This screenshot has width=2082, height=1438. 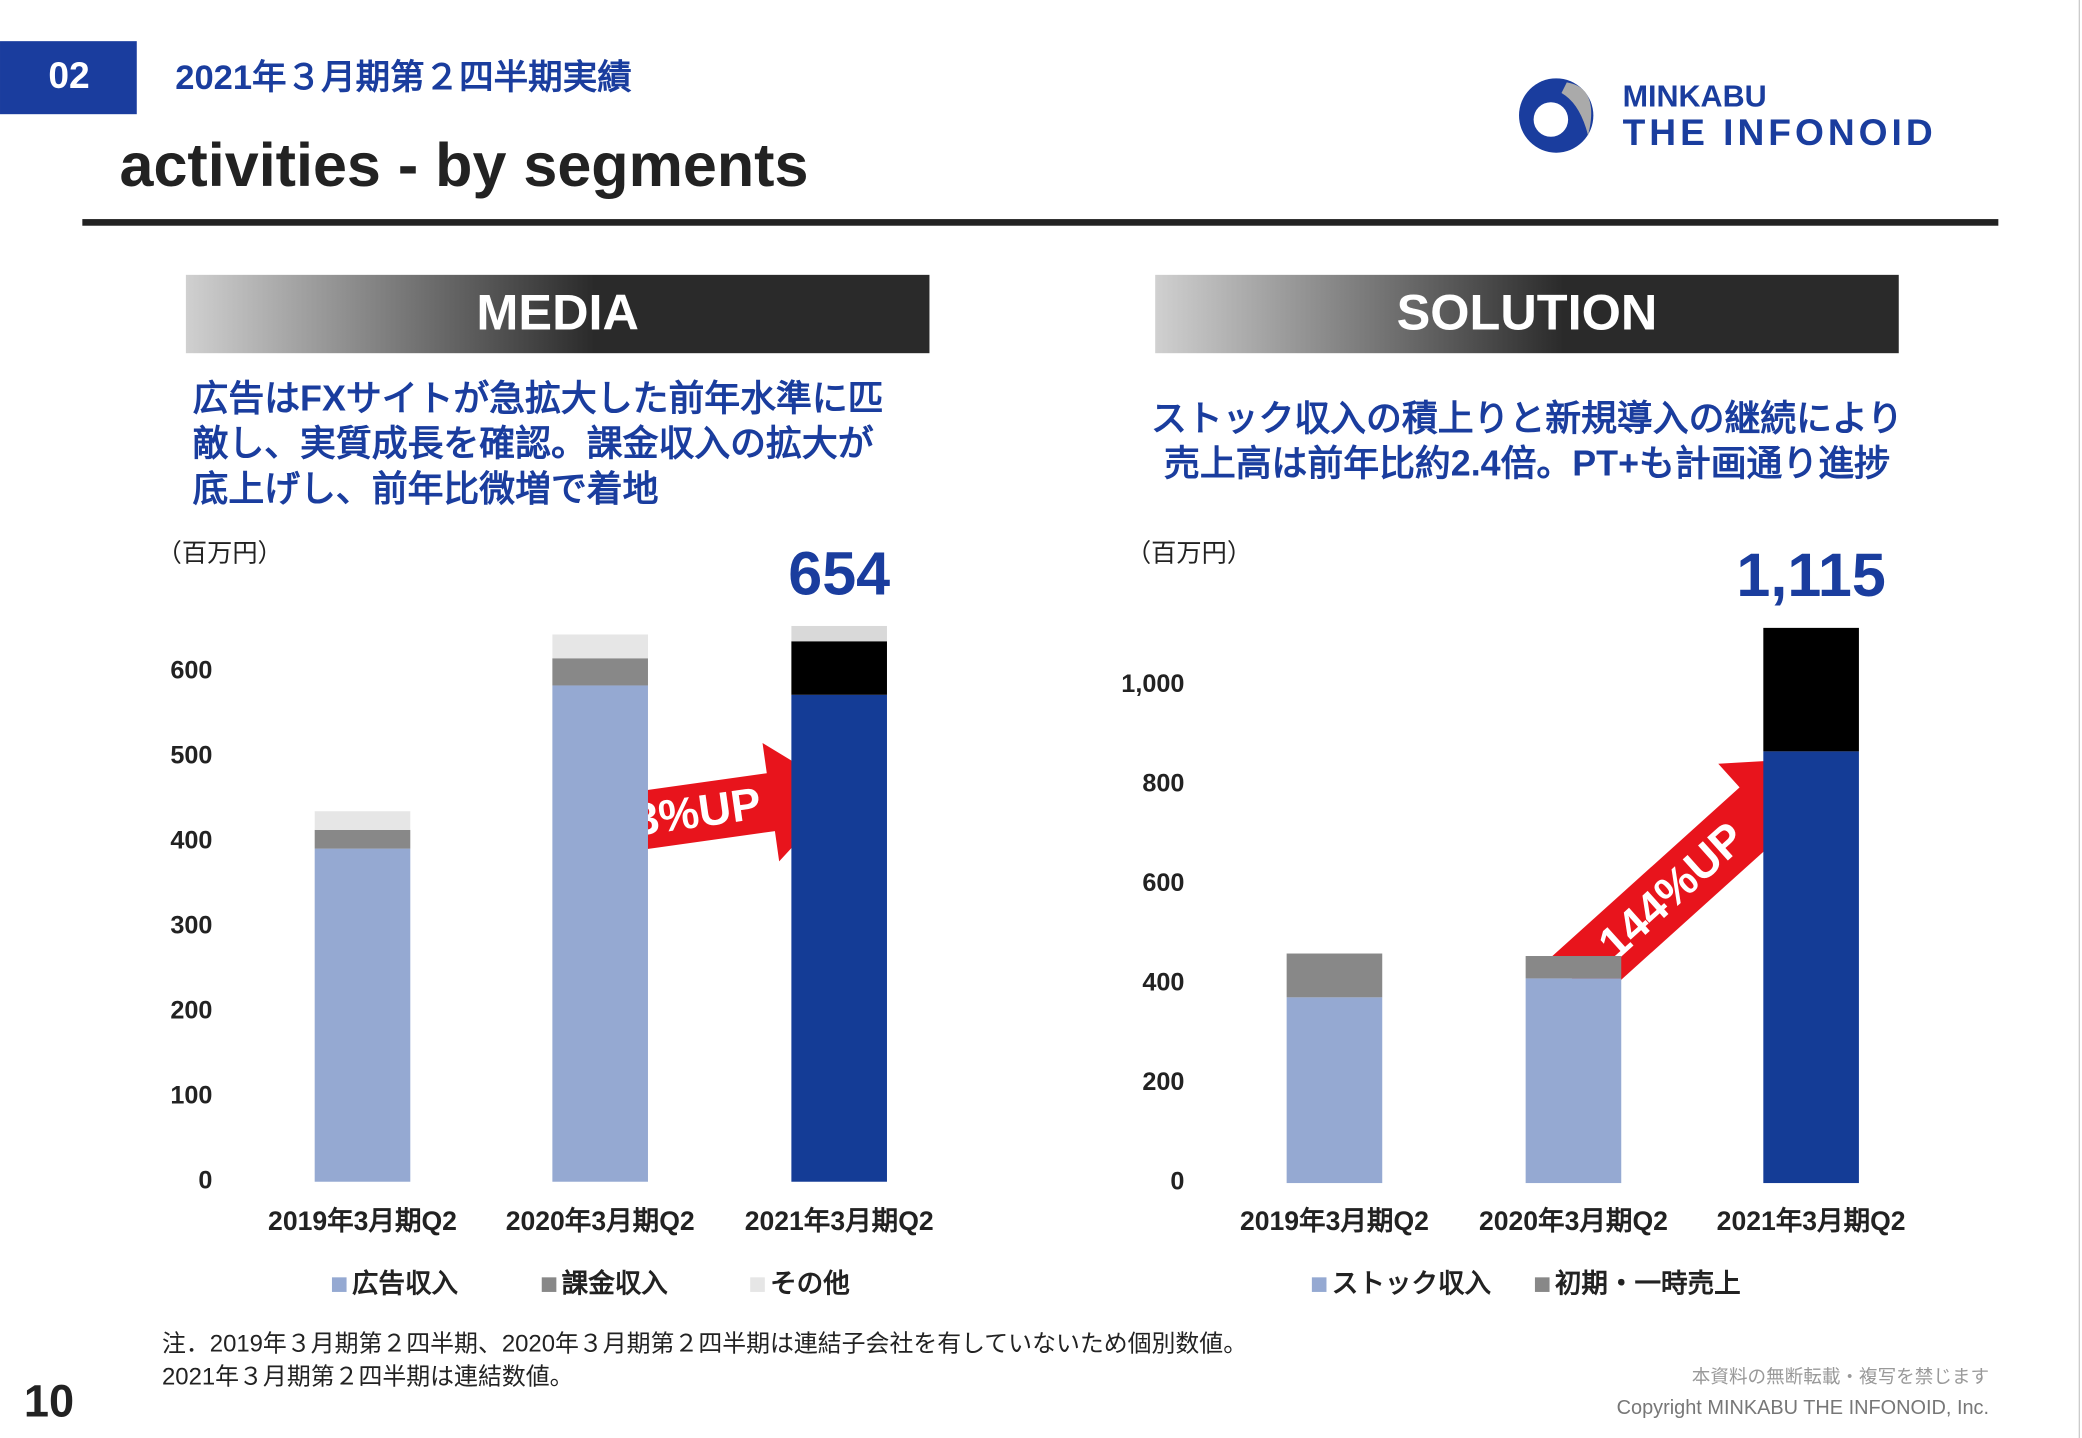 I want to click on section-box, so click(x=68, y=78).